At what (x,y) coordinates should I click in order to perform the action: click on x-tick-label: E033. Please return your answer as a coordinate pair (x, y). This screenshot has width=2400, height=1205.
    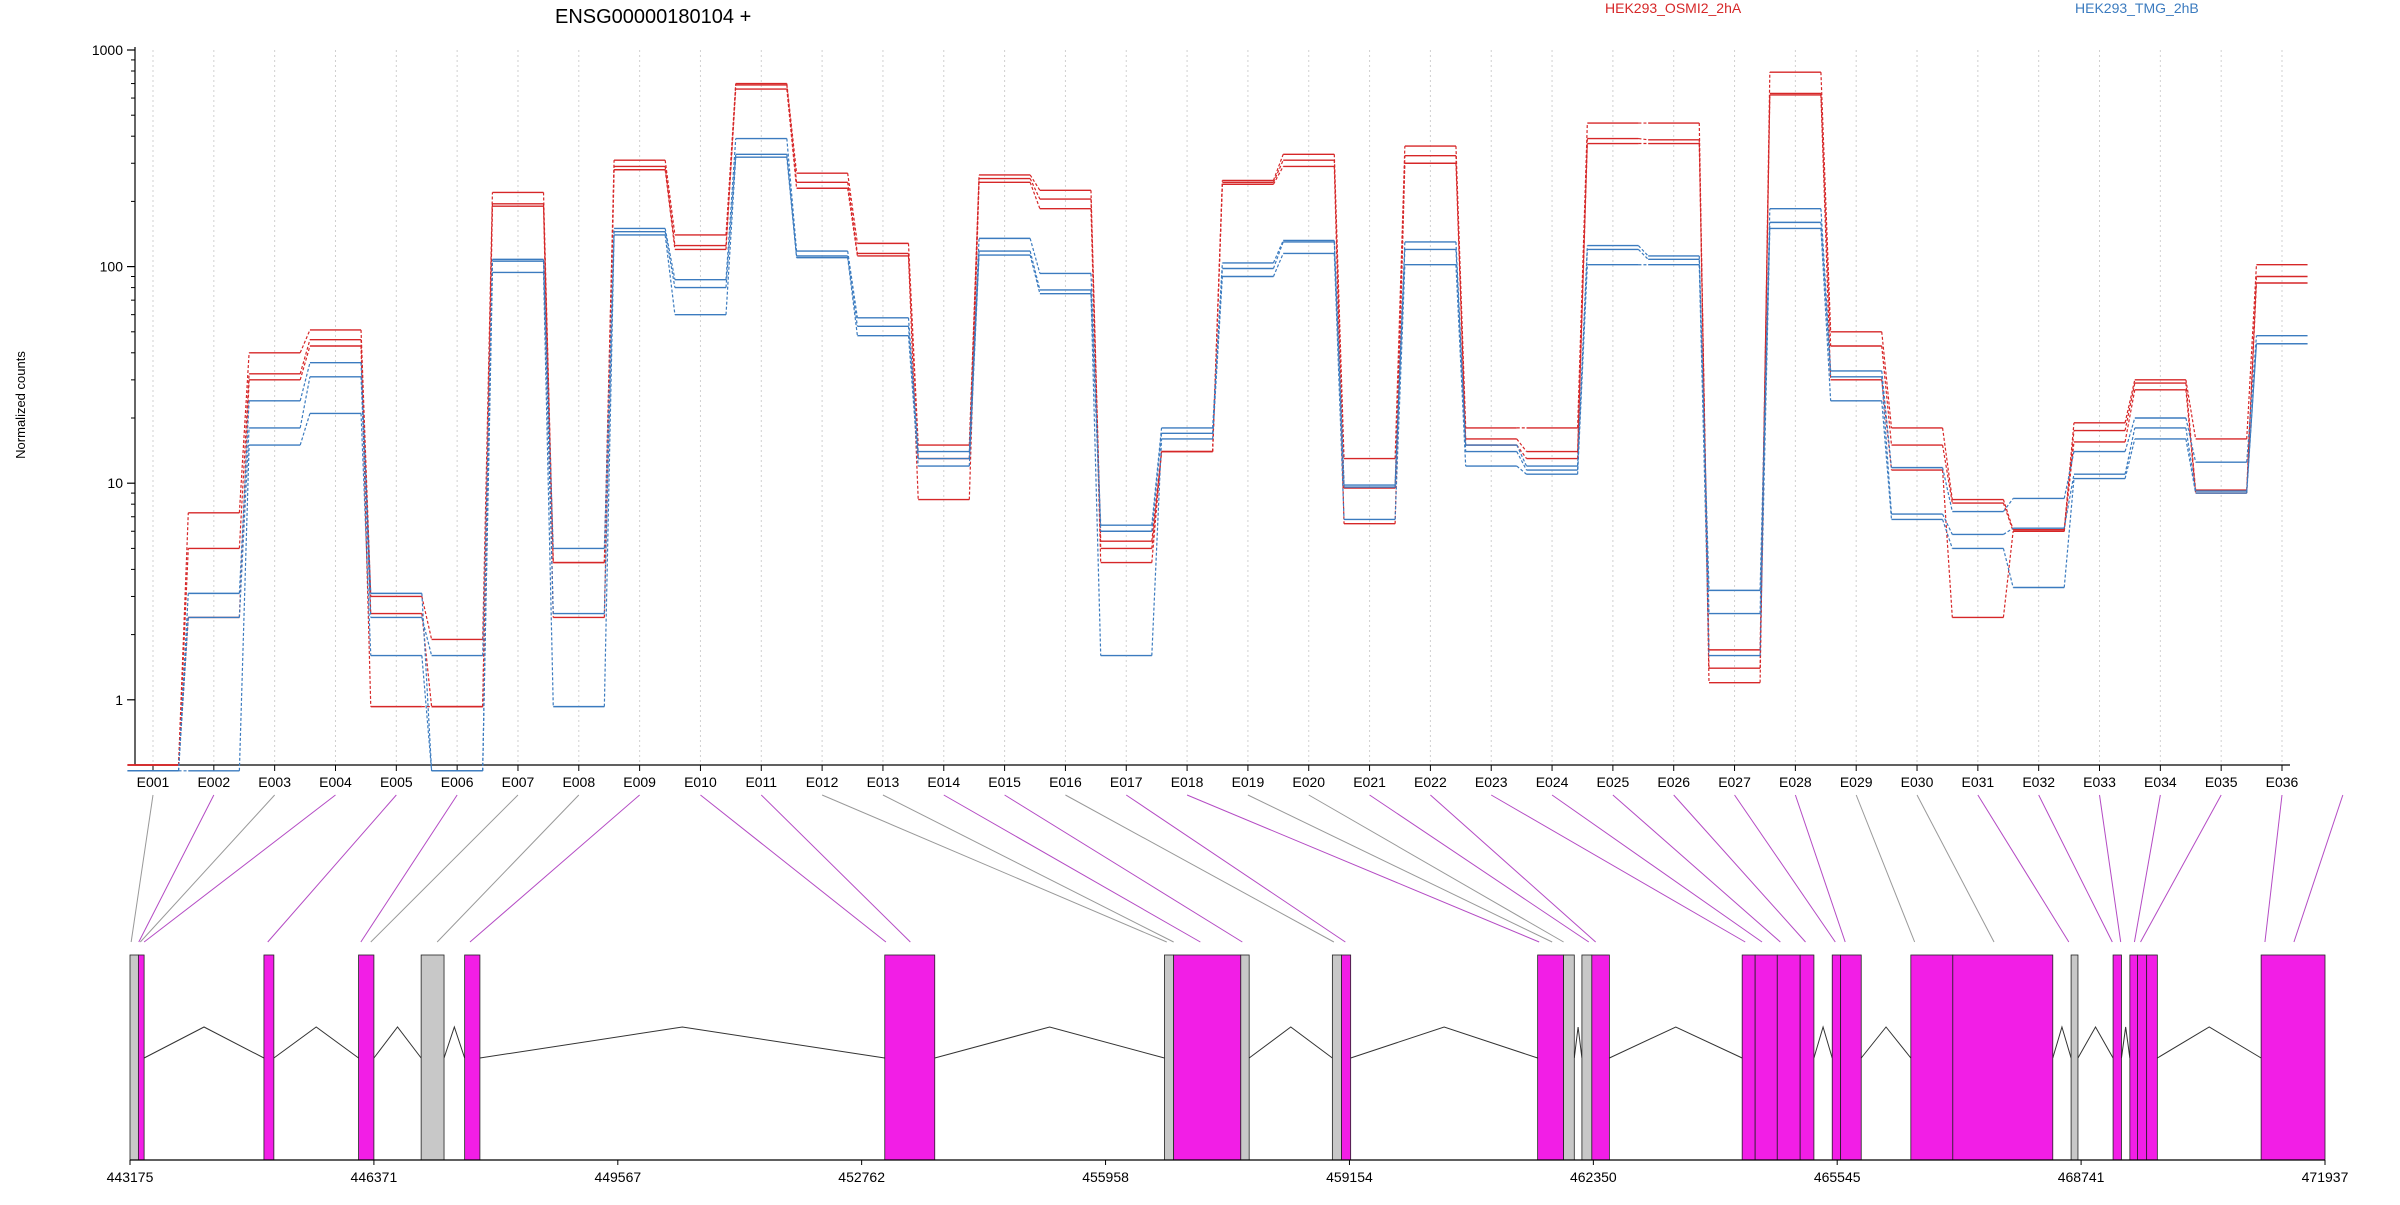
    Looking at the image, I should click on (2099, 782).